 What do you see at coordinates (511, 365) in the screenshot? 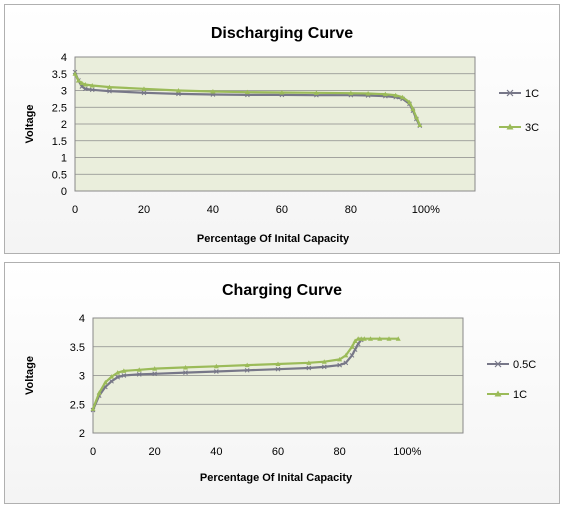
I see `charging-legend-entry: 0.5C` at bounding box center [511, 365].